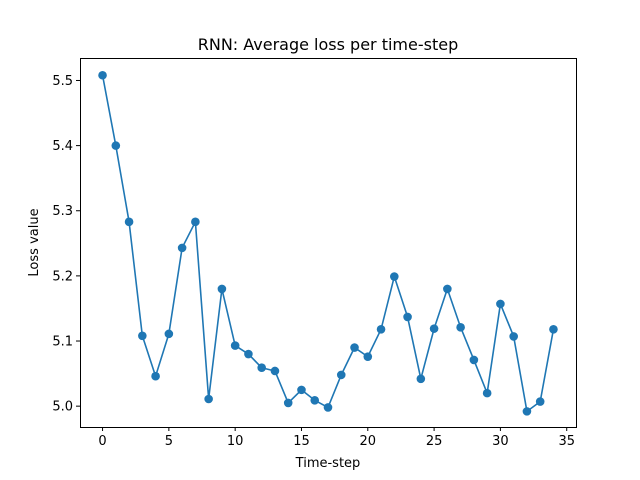  Describe the element at coordinates (62, 81) in the screenshot. I see `y-tick-label: 5.5` at that location.